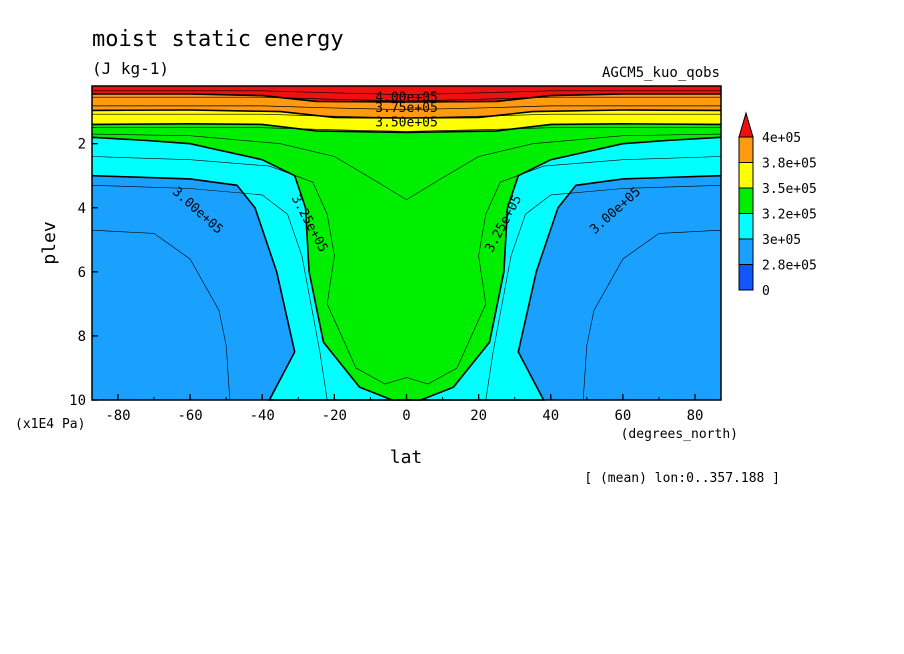  Describe the element at coordinates (406, 122) in the screenshot. I see `contour-label: 3.50e+05` at that location.